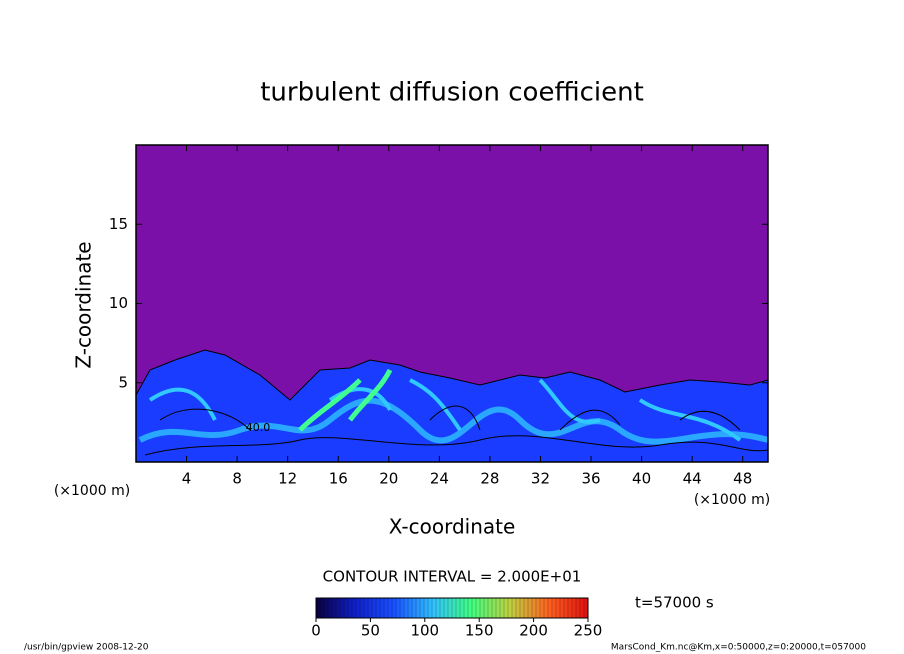 The width and height of the screenshot is (904, 654). I want to click on y-tick-label: 10, so click(118, 303).